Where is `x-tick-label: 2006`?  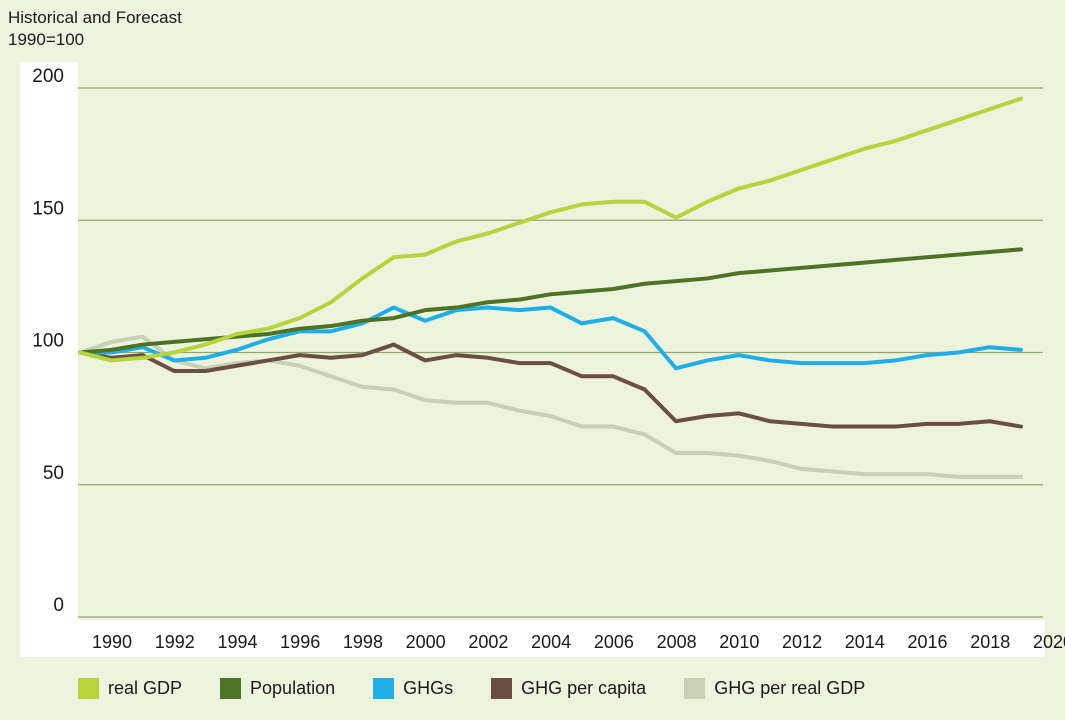
x-tick-label: 2006 is located at coordinates (614, 642).